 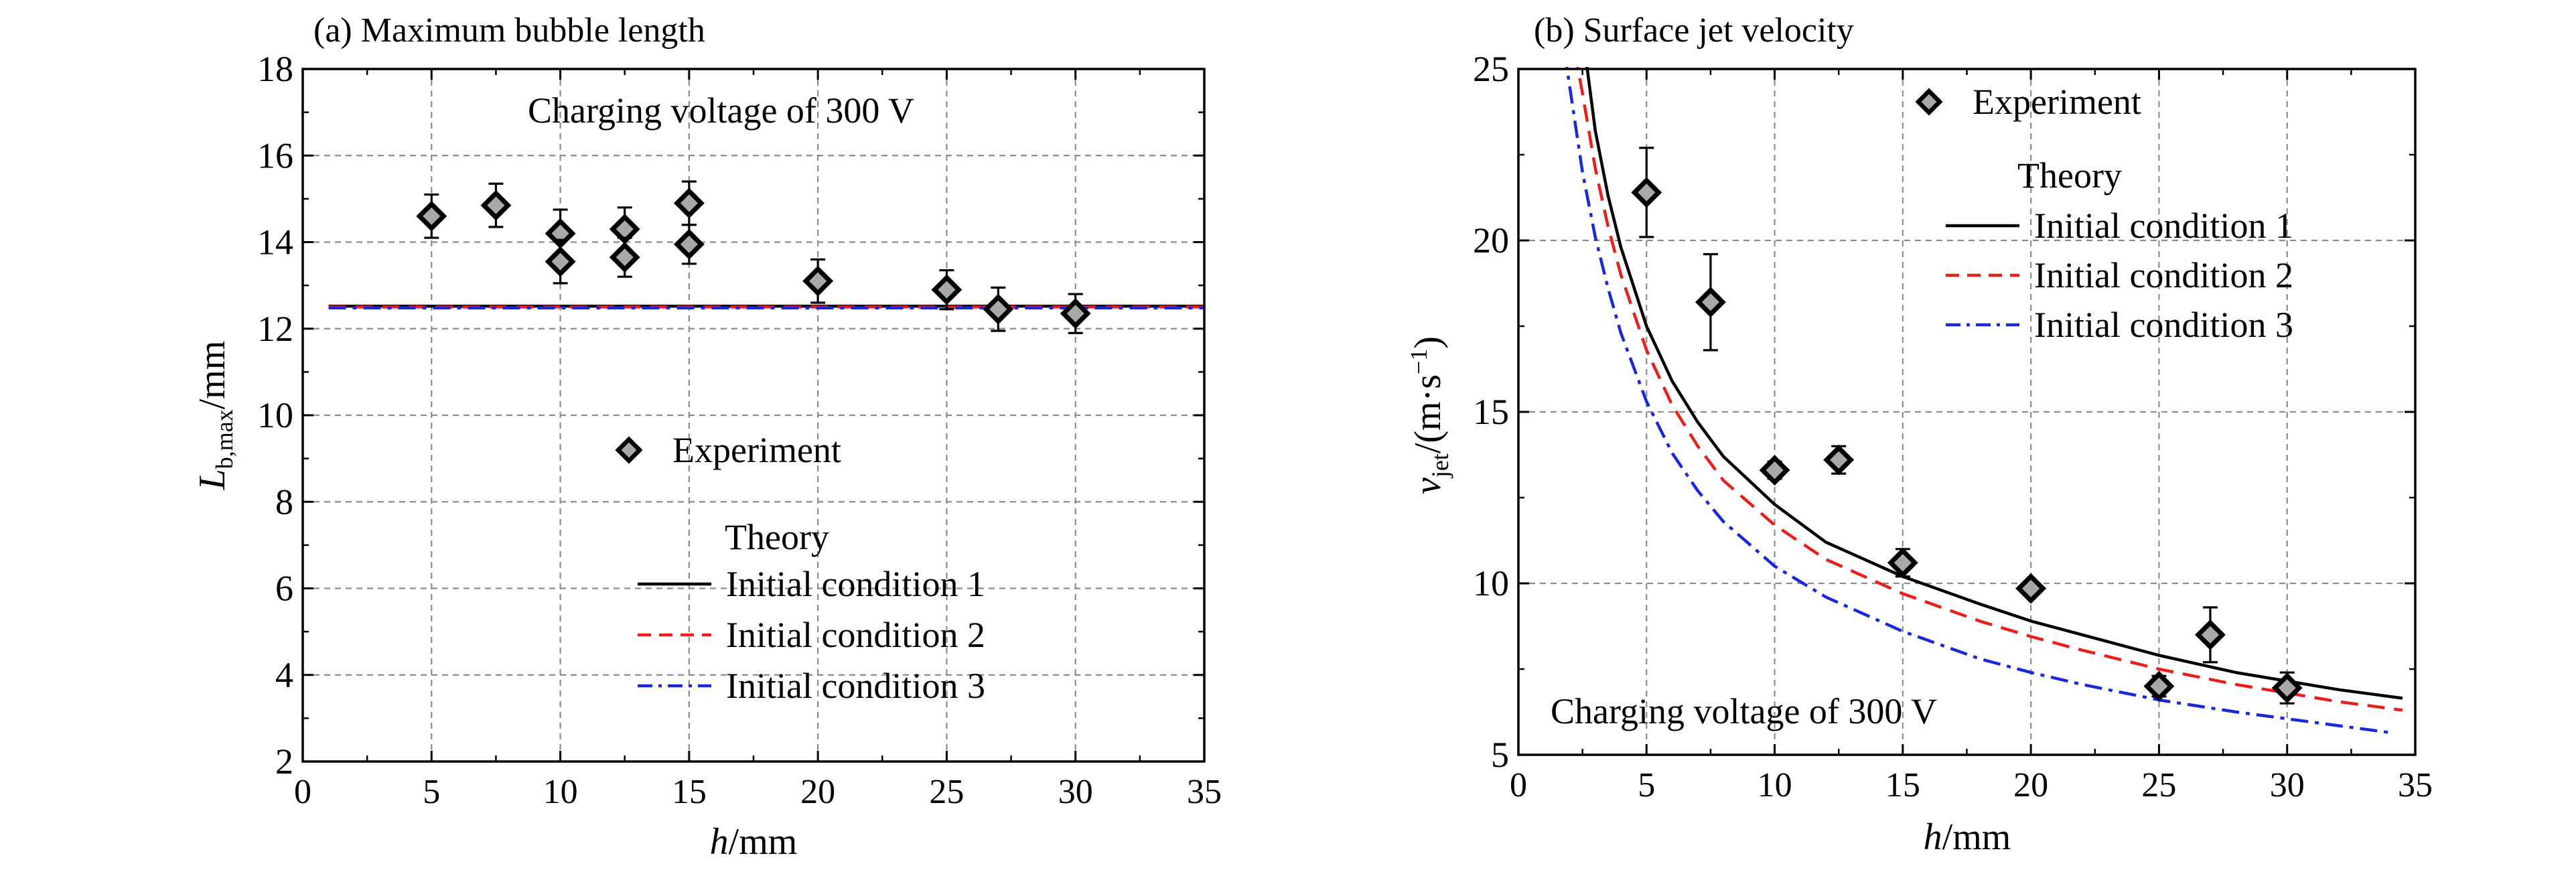 What do you see at coordinates (284, 589) in the screenshot?
I see `y-tick-label: 6` at bounding box center [284, 589].